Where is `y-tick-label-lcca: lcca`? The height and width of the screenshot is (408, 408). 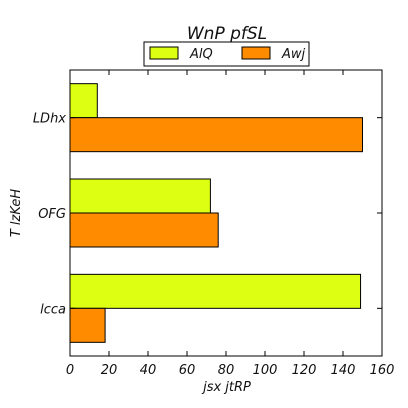
y-tick-label-lcca: lcca is located at coordinates (53, 309).